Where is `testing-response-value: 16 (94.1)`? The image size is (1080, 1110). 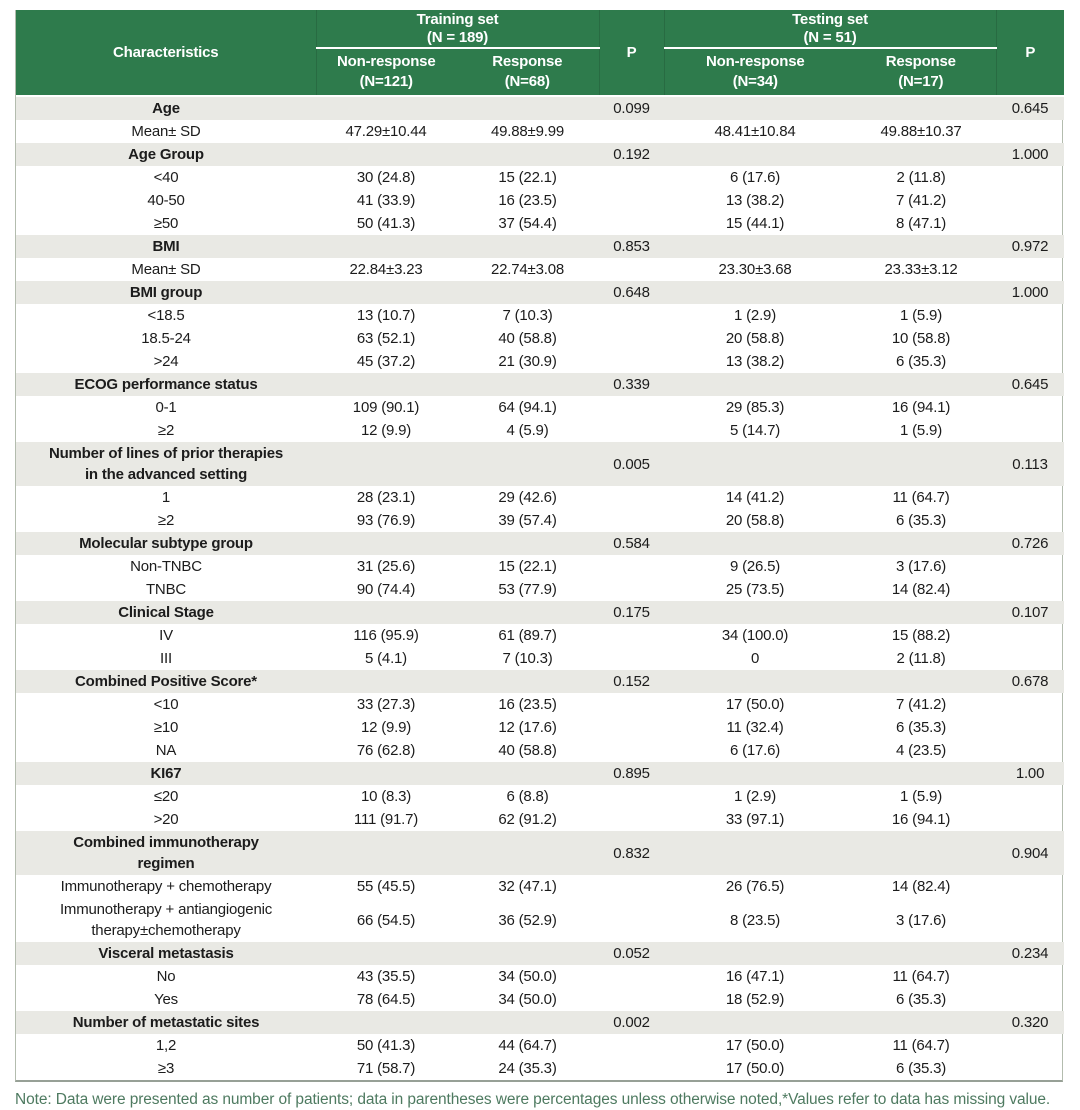 testing-response-value: 16 (94.1) is located at coordinates (921, 819).